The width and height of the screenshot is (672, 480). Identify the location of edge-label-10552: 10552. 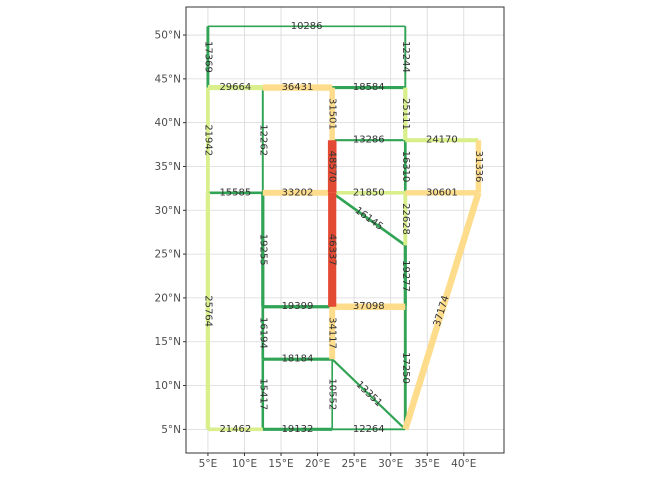
(332, 394).